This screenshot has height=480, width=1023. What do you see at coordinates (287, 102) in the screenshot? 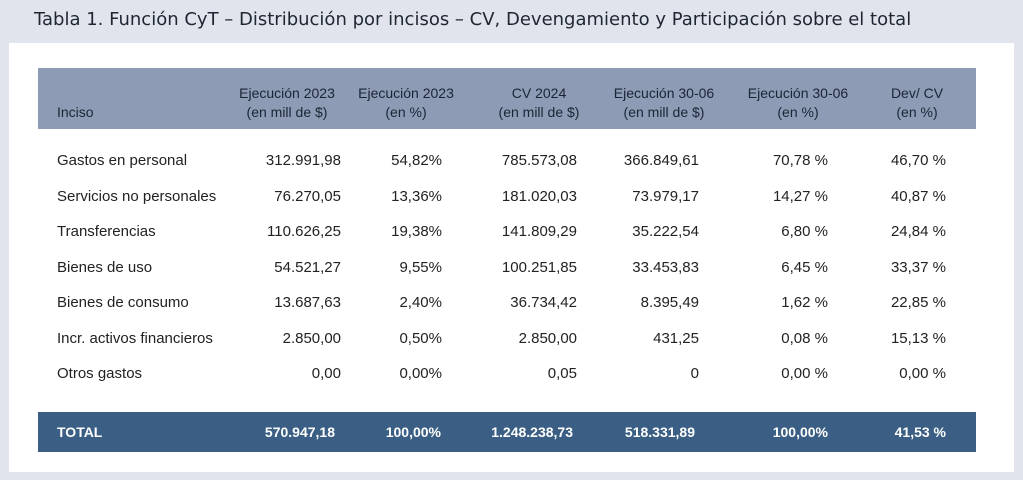
I see `header-ejecucion-2023-mill: Ejecución 2023 (en mill de $)` at bounding box center [287, 102].